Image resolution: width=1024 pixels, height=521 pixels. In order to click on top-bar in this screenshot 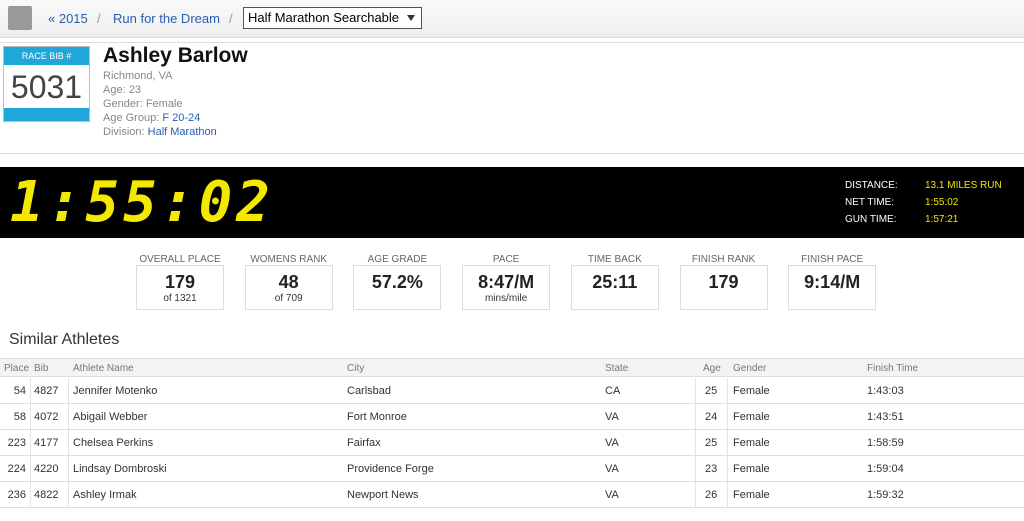, I will do `click(512, 19)`.